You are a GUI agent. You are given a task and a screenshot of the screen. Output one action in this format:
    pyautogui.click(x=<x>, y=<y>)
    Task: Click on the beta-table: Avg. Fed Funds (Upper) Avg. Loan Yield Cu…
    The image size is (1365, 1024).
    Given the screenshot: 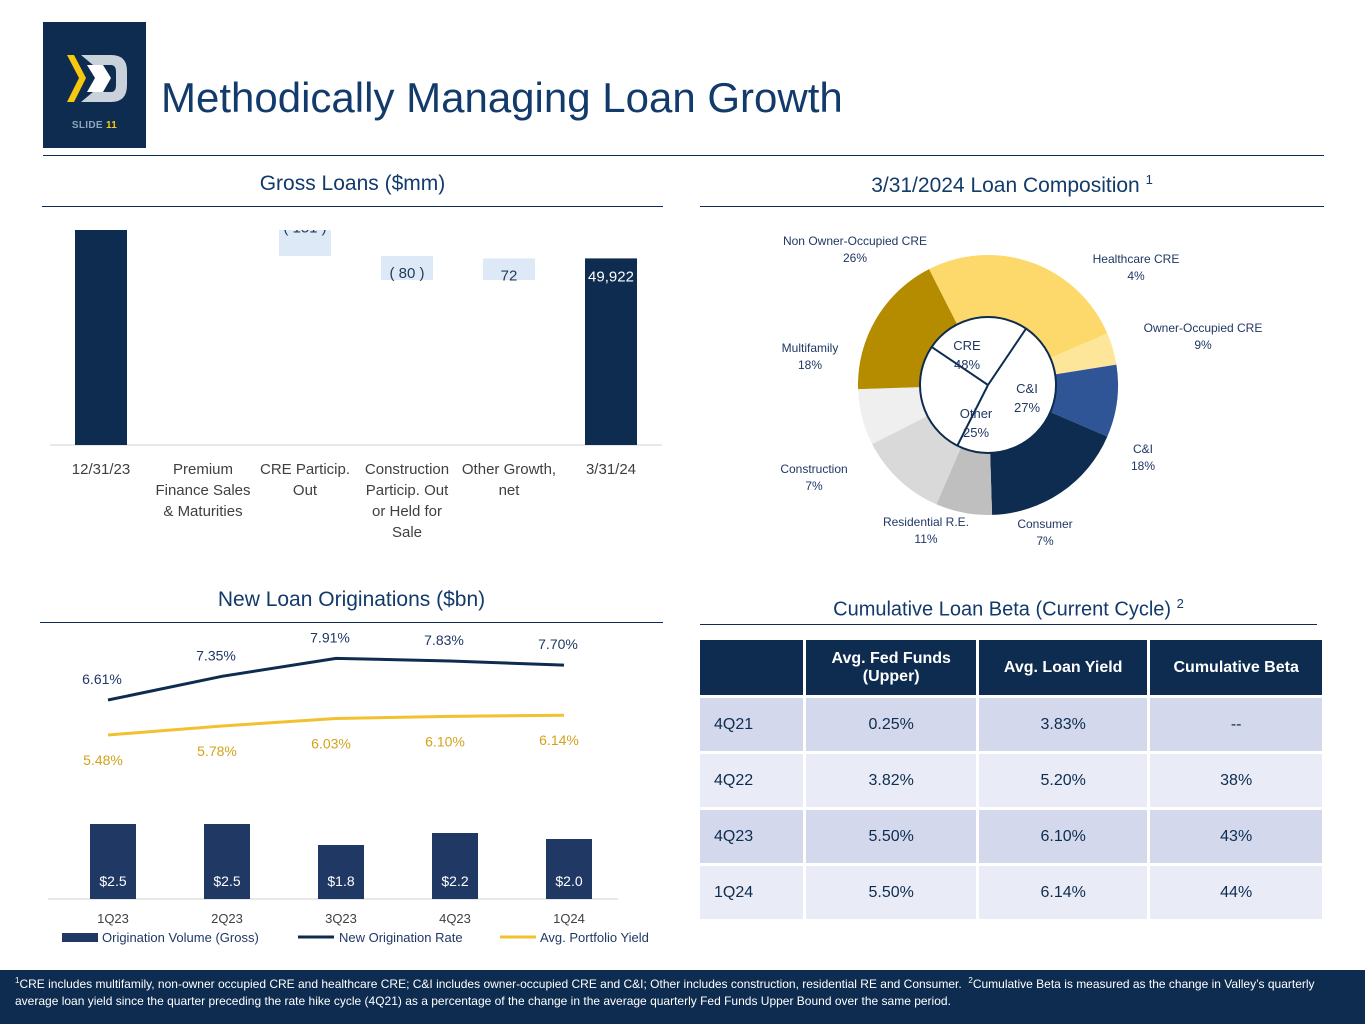 What is the action you would take?
    pyautogui.click(x=1011, y=779)
    